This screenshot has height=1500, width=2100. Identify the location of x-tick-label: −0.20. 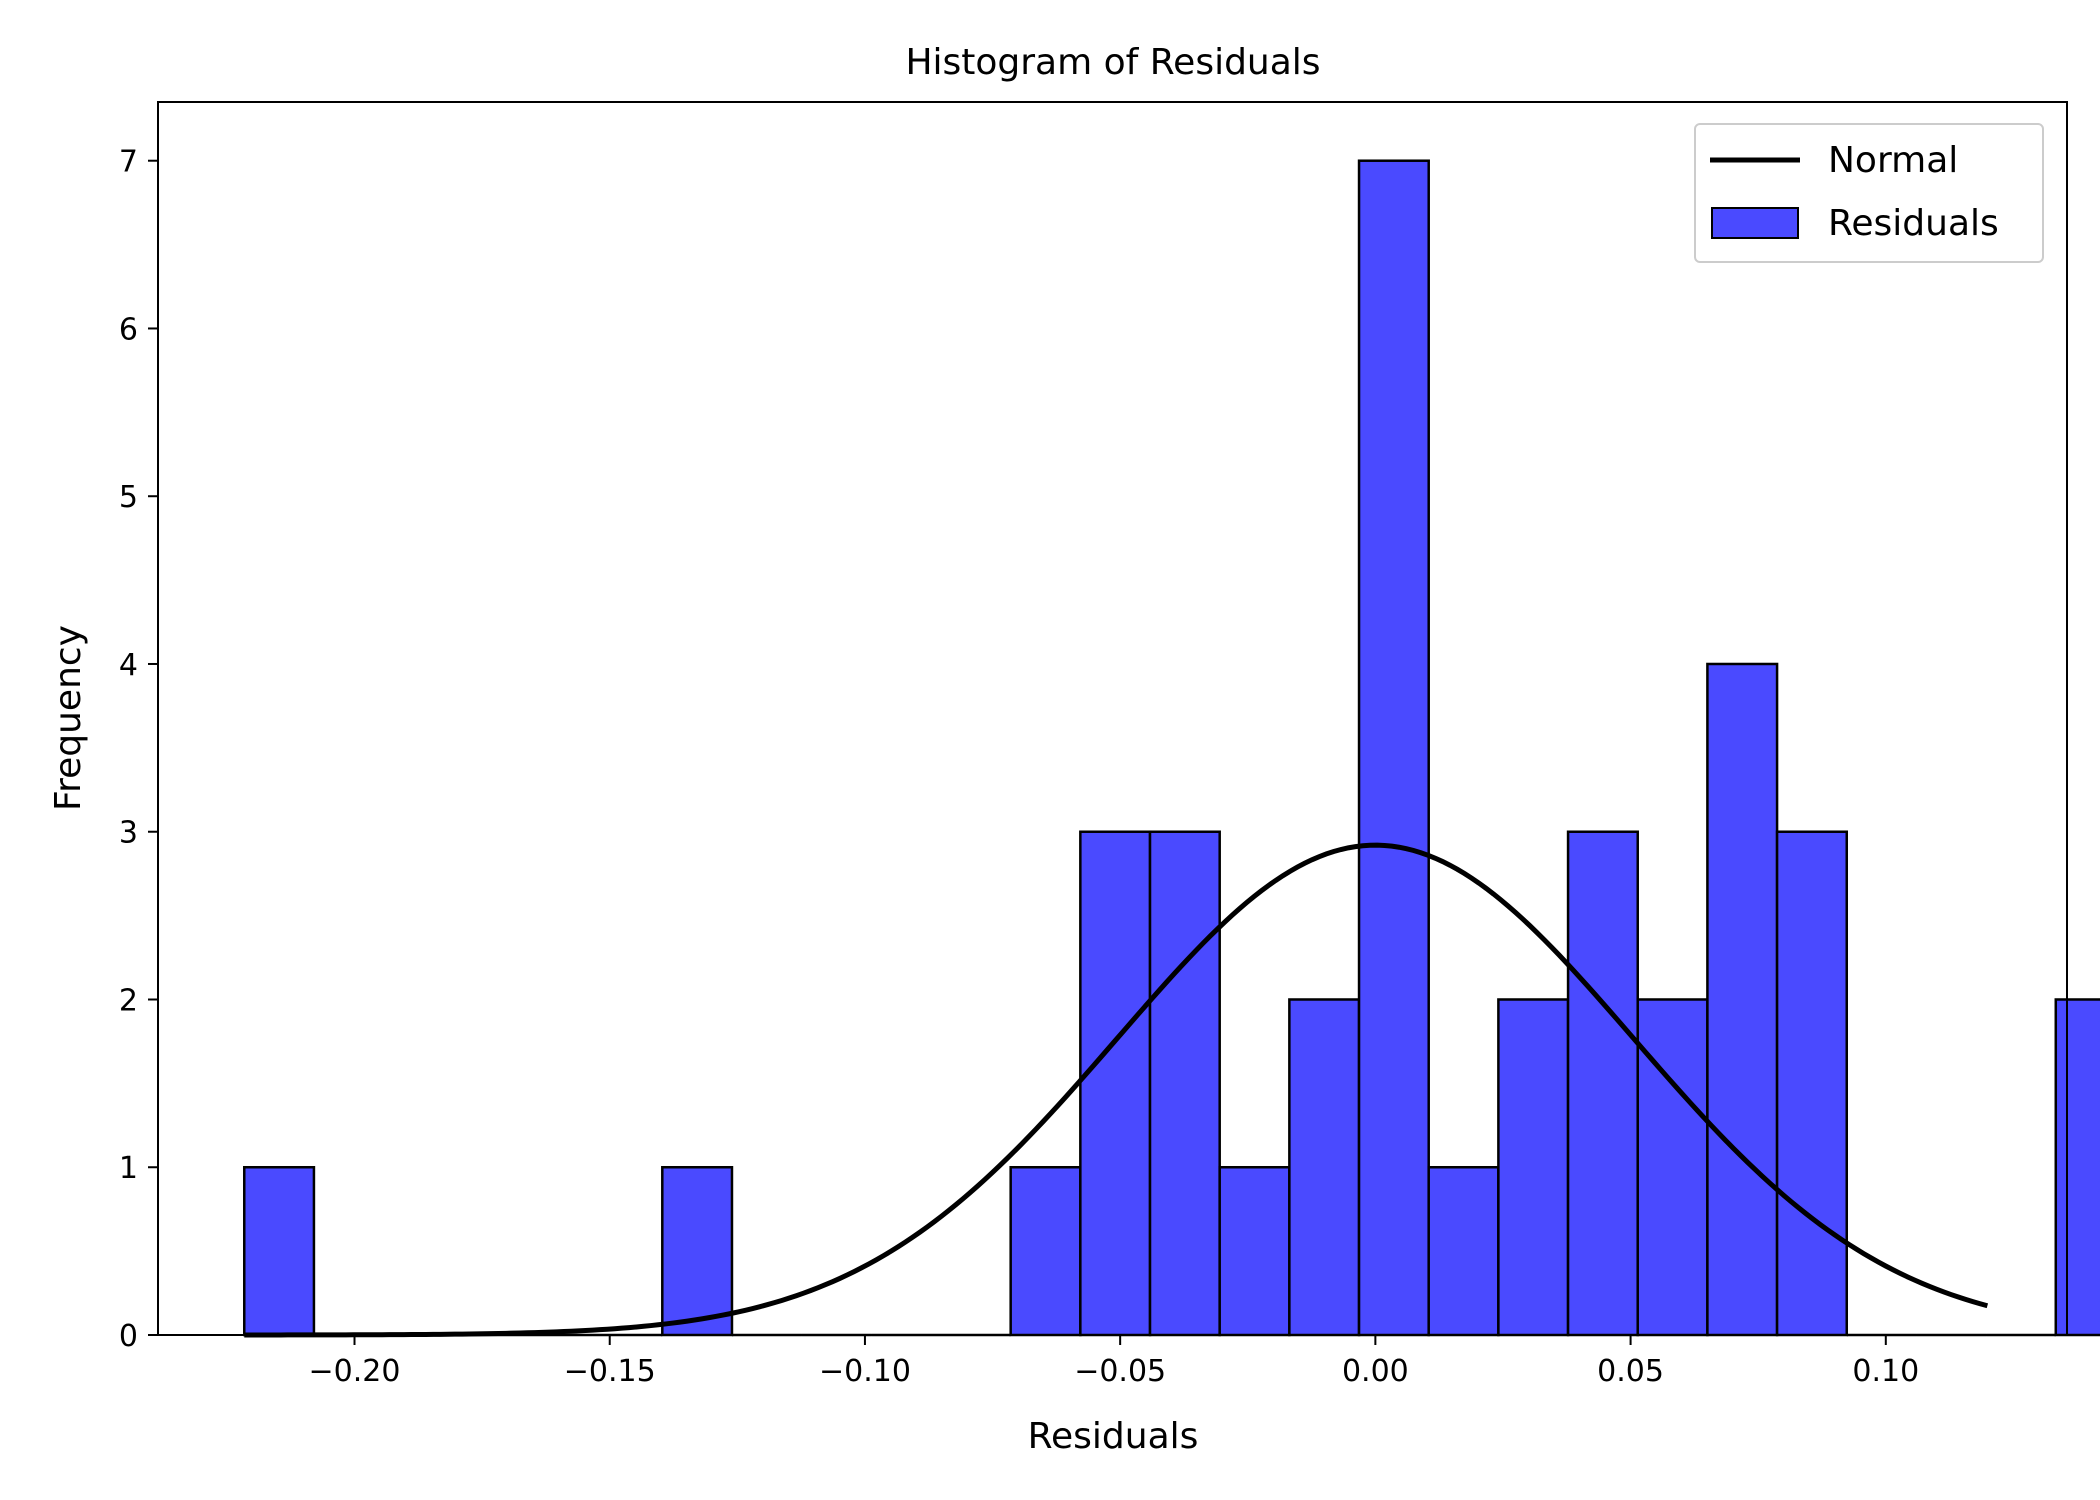
(355, 1371).